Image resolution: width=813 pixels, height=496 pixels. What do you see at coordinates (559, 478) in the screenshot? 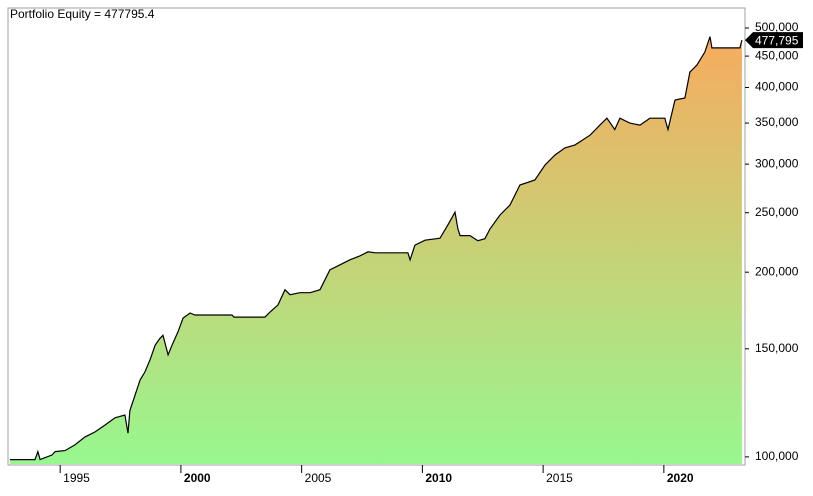
I see `x-tick-label: 2015` at bounding box center [559, 478].